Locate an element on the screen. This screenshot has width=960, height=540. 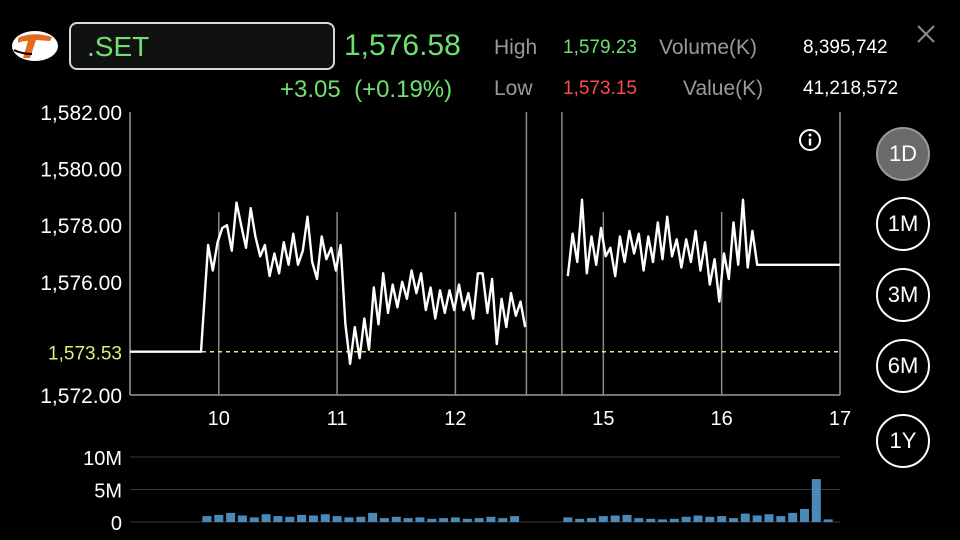
x-tick-label: 15 is located at coordinates (603, 419).